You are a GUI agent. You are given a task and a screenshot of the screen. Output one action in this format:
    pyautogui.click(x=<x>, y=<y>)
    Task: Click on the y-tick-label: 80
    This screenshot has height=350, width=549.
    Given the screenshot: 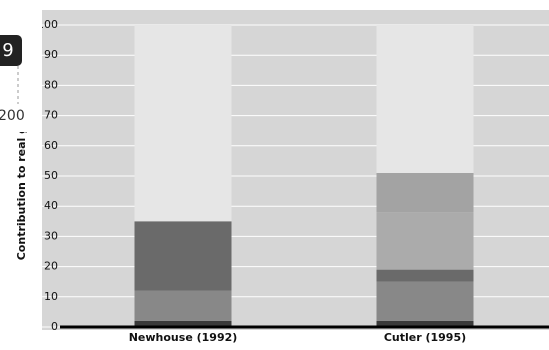 What is the action you would take?
    pyautogui.click(x=51, y=84)
    